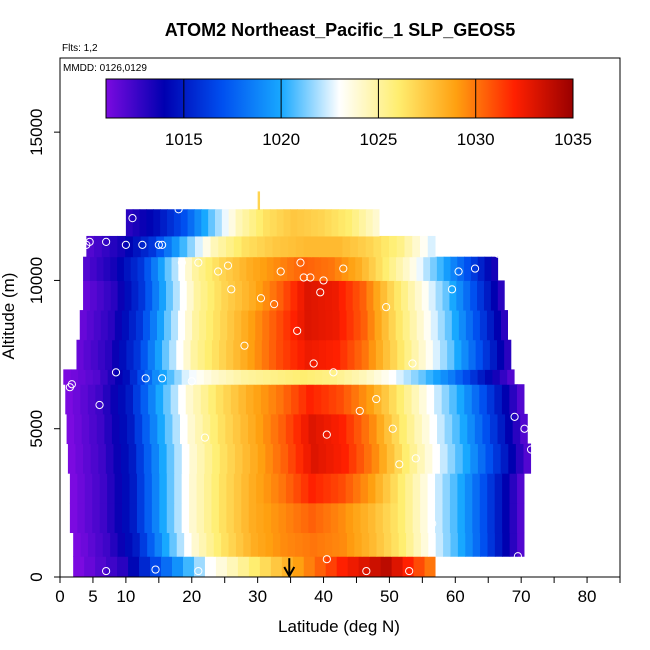 The width and height of the screenshot is (650, 650). Describe the element at coordinates (348, 113) in the screenshot. I see `colorbar: 1015 1020 1025 1030 1035` at that location.